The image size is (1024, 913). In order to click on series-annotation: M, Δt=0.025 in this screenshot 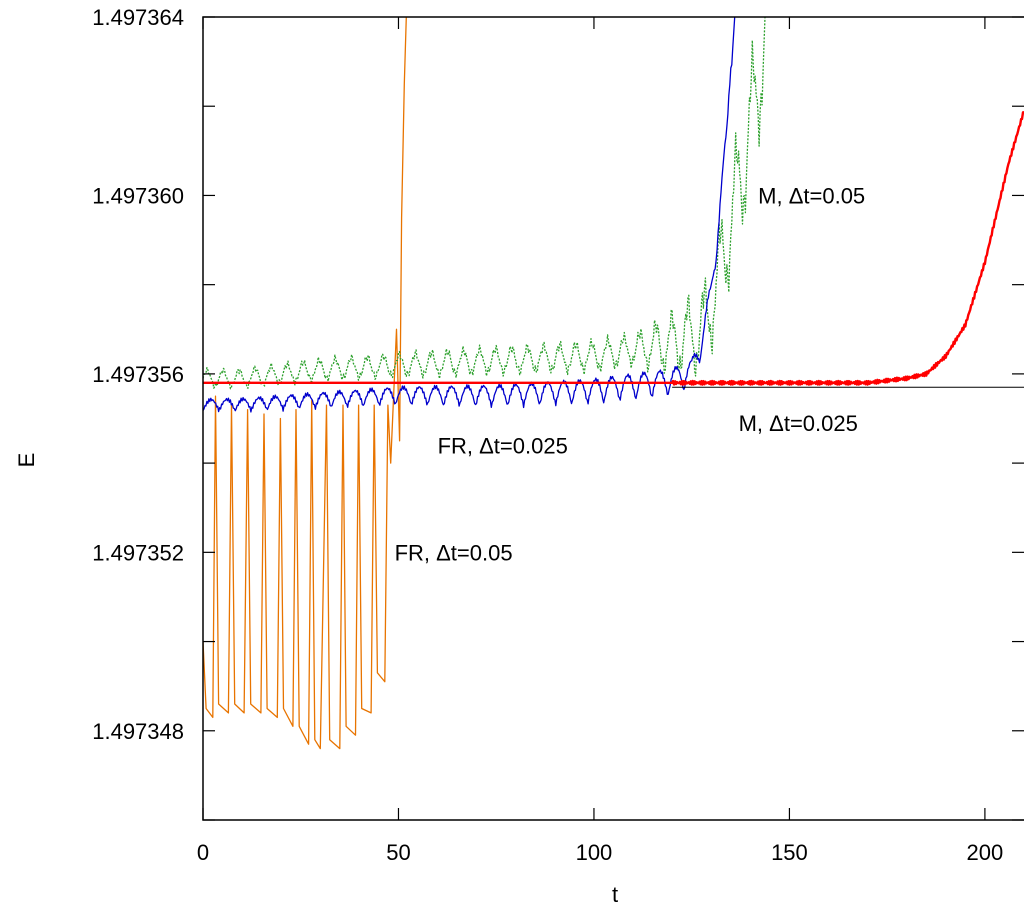, I will do `click(798, 423)`.